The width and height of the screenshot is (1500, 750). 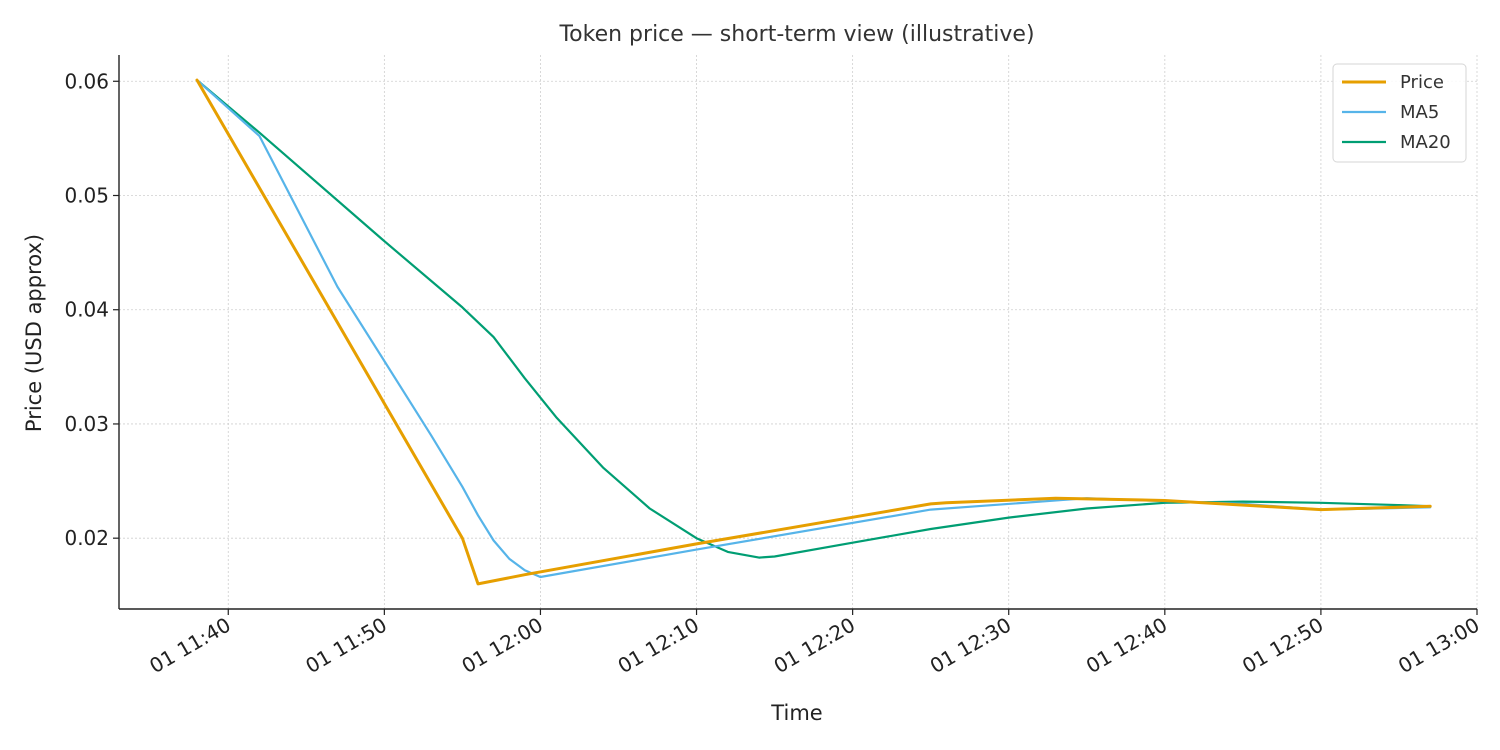 I want to click on legend-label: MA5, so click(x=1419, y=112).